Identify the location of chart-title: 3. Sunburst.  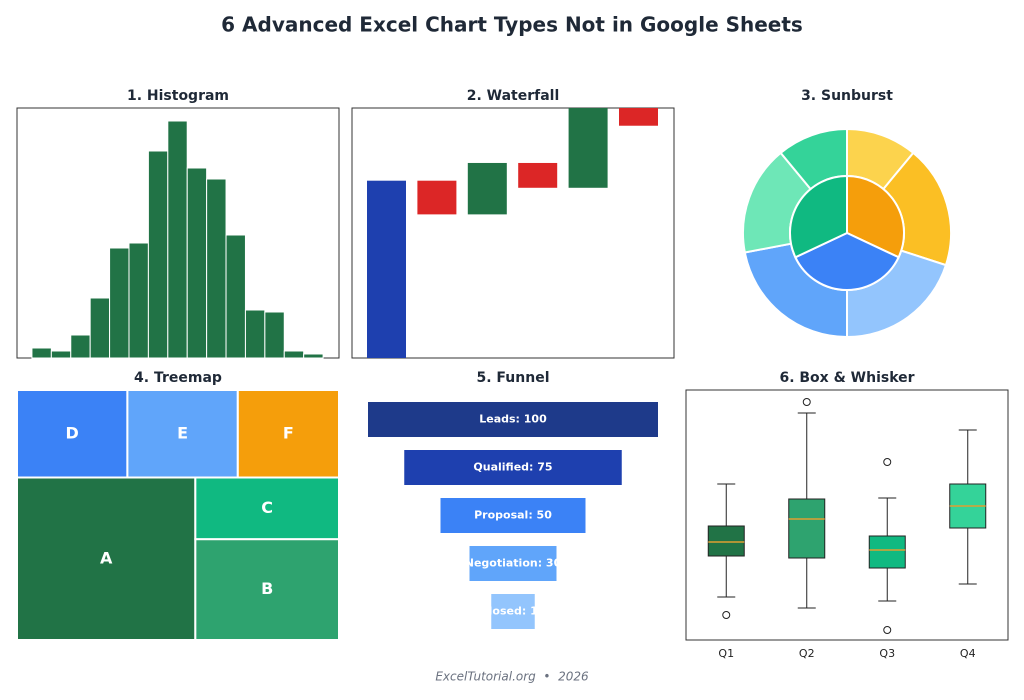
(847, 96).